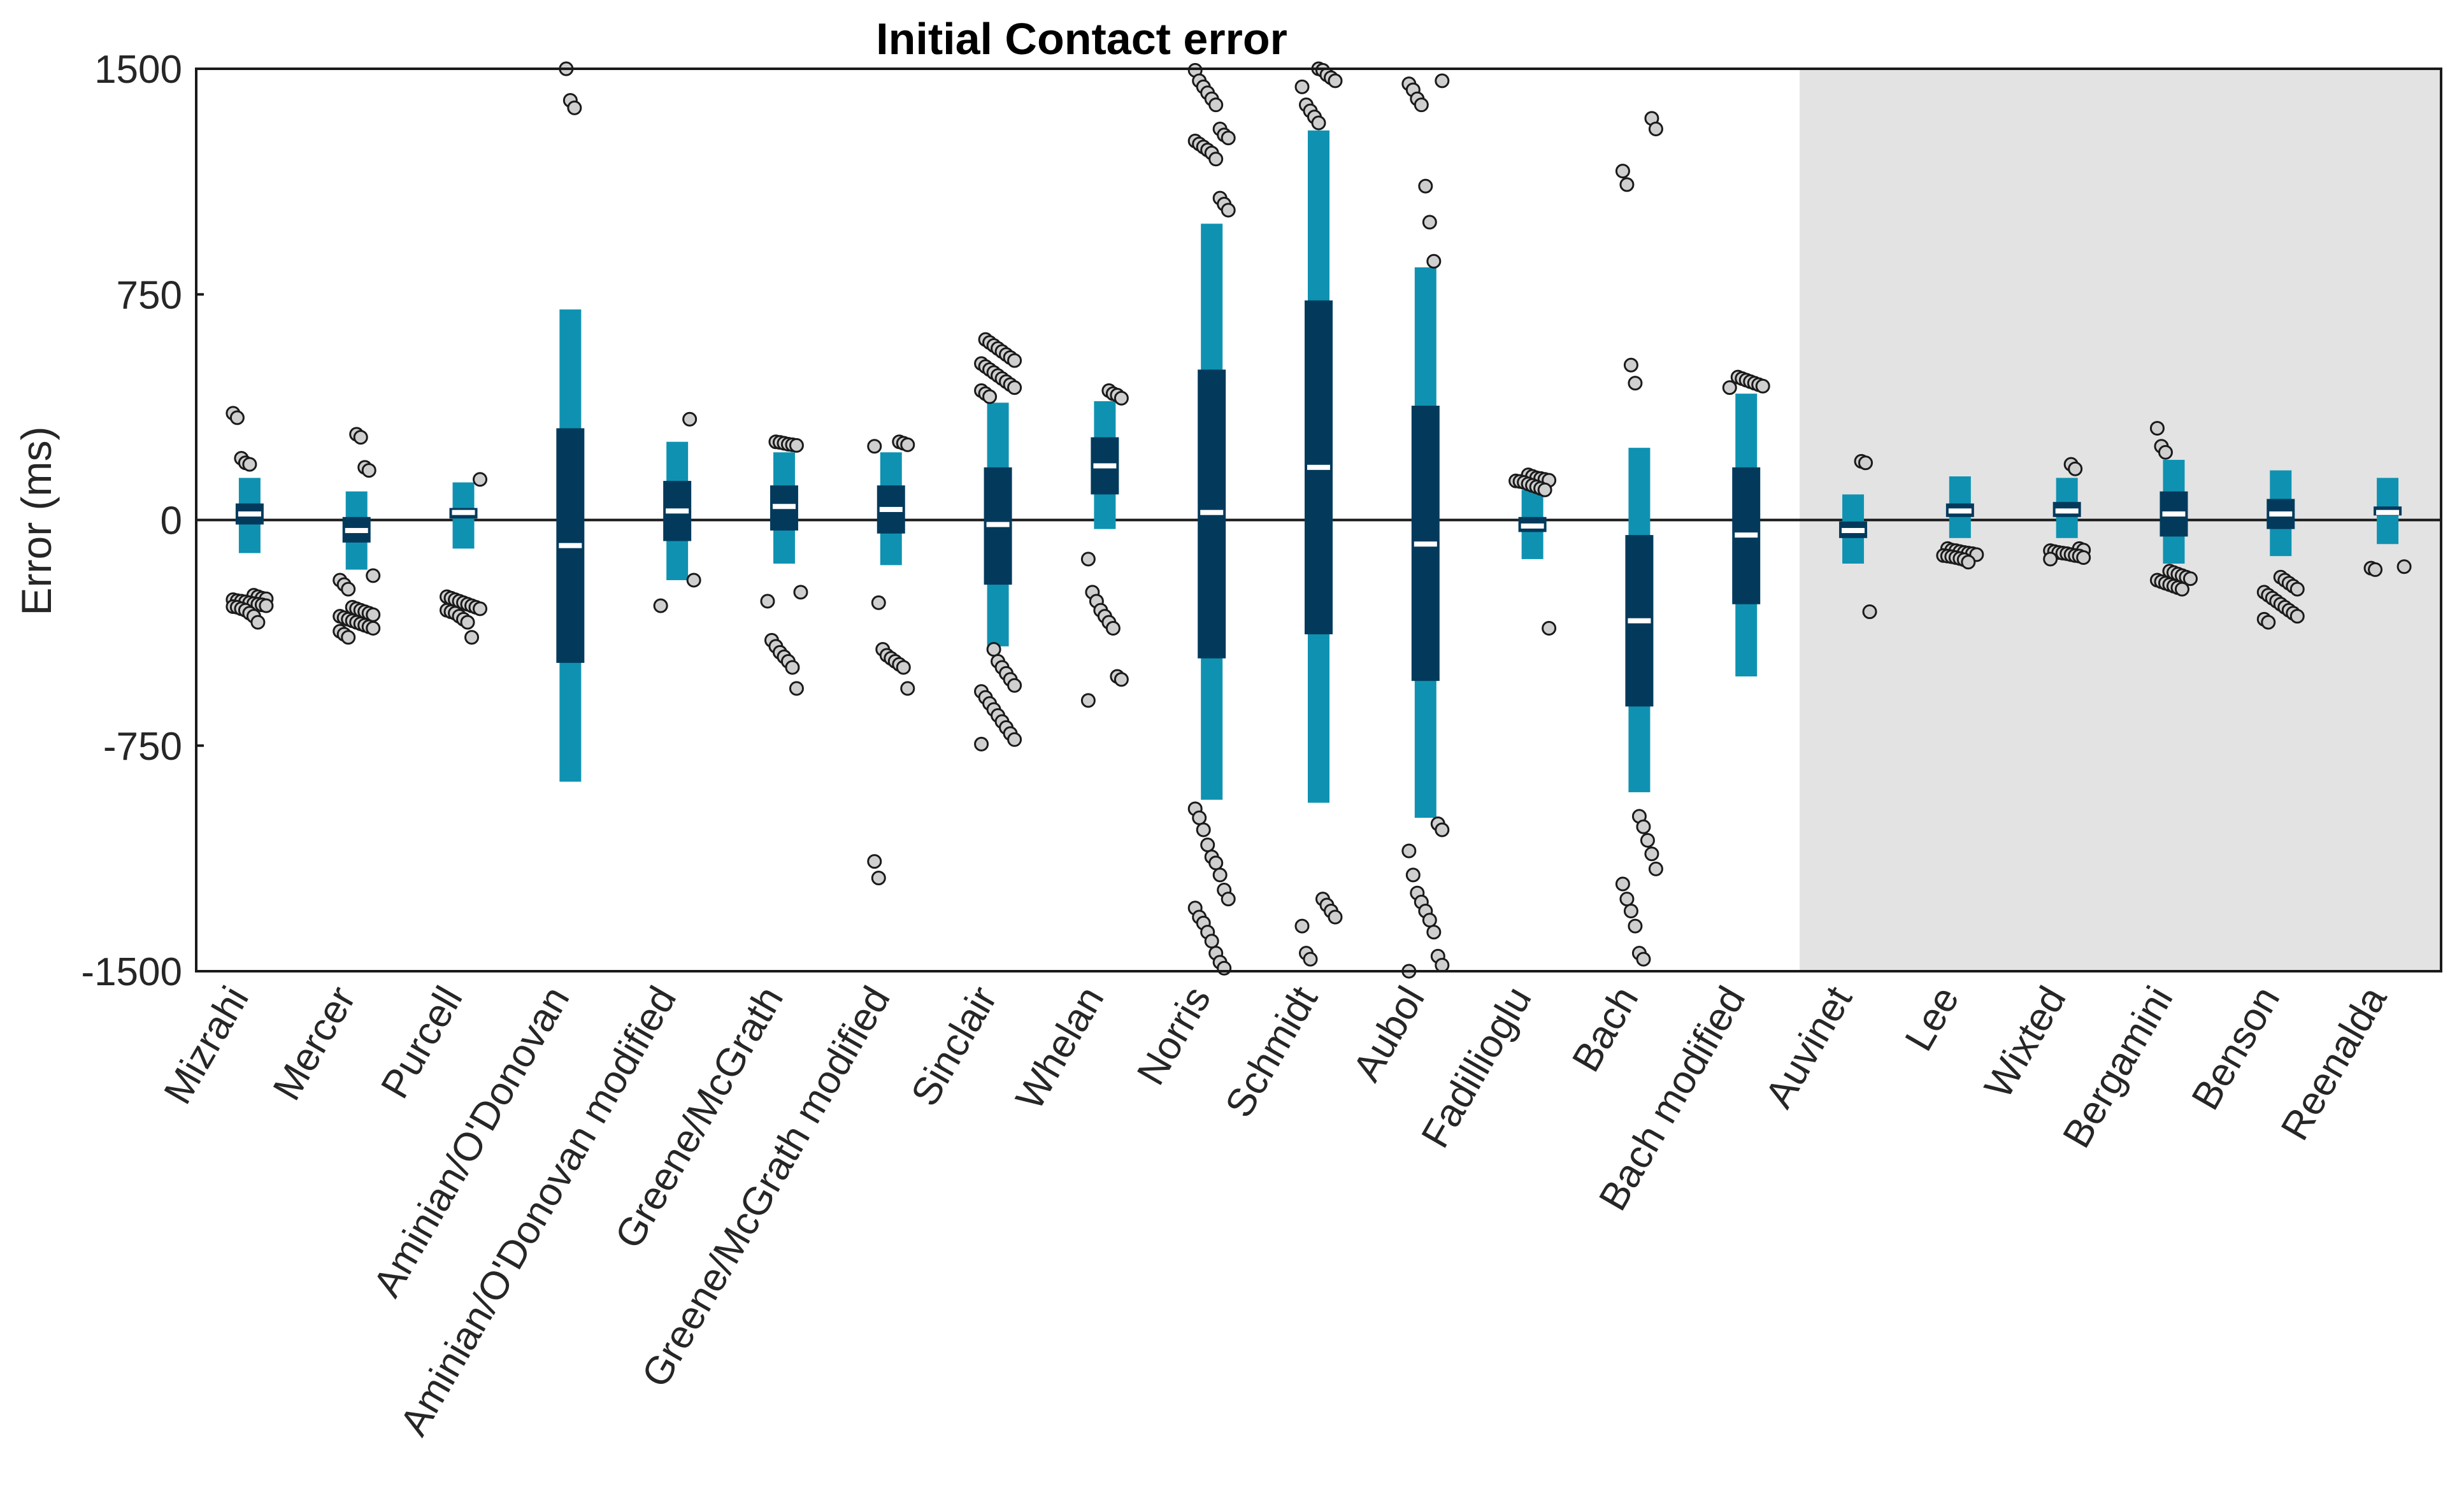 Image resolution: width=2464 pixels, height=1503 pixels. What do you see at coordinates (1212, 512) in the screenshot?
I see `median-marker-norris` at bounding box center [1212, 512].